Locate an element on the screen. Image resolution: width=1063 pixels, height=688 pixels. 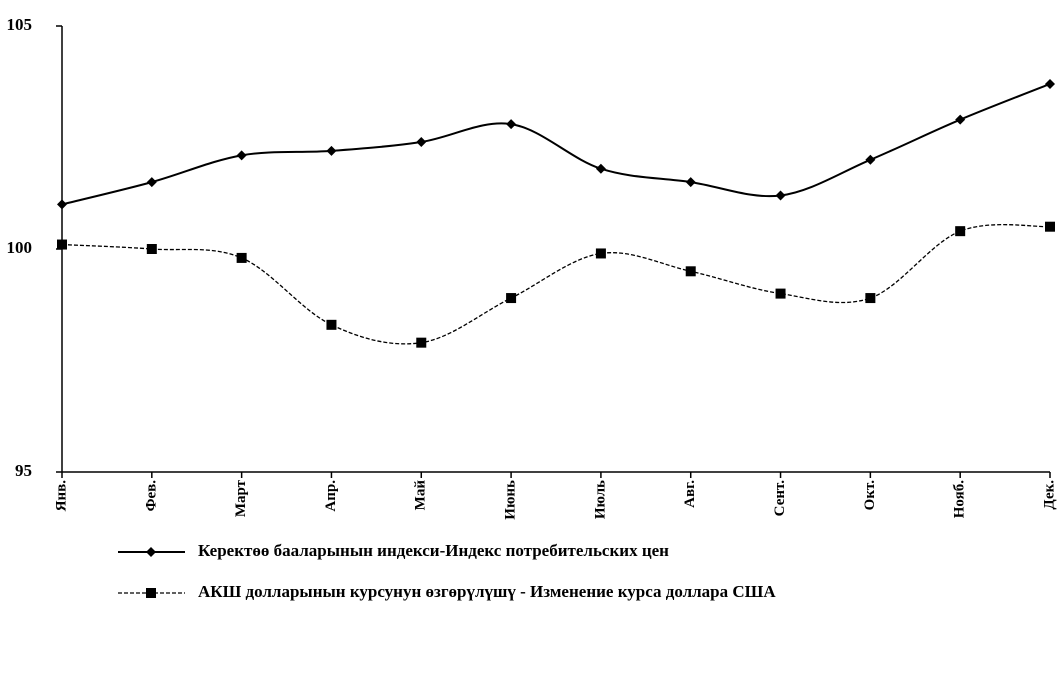
x-tick-label: Май is located at coordinates (421, 495).